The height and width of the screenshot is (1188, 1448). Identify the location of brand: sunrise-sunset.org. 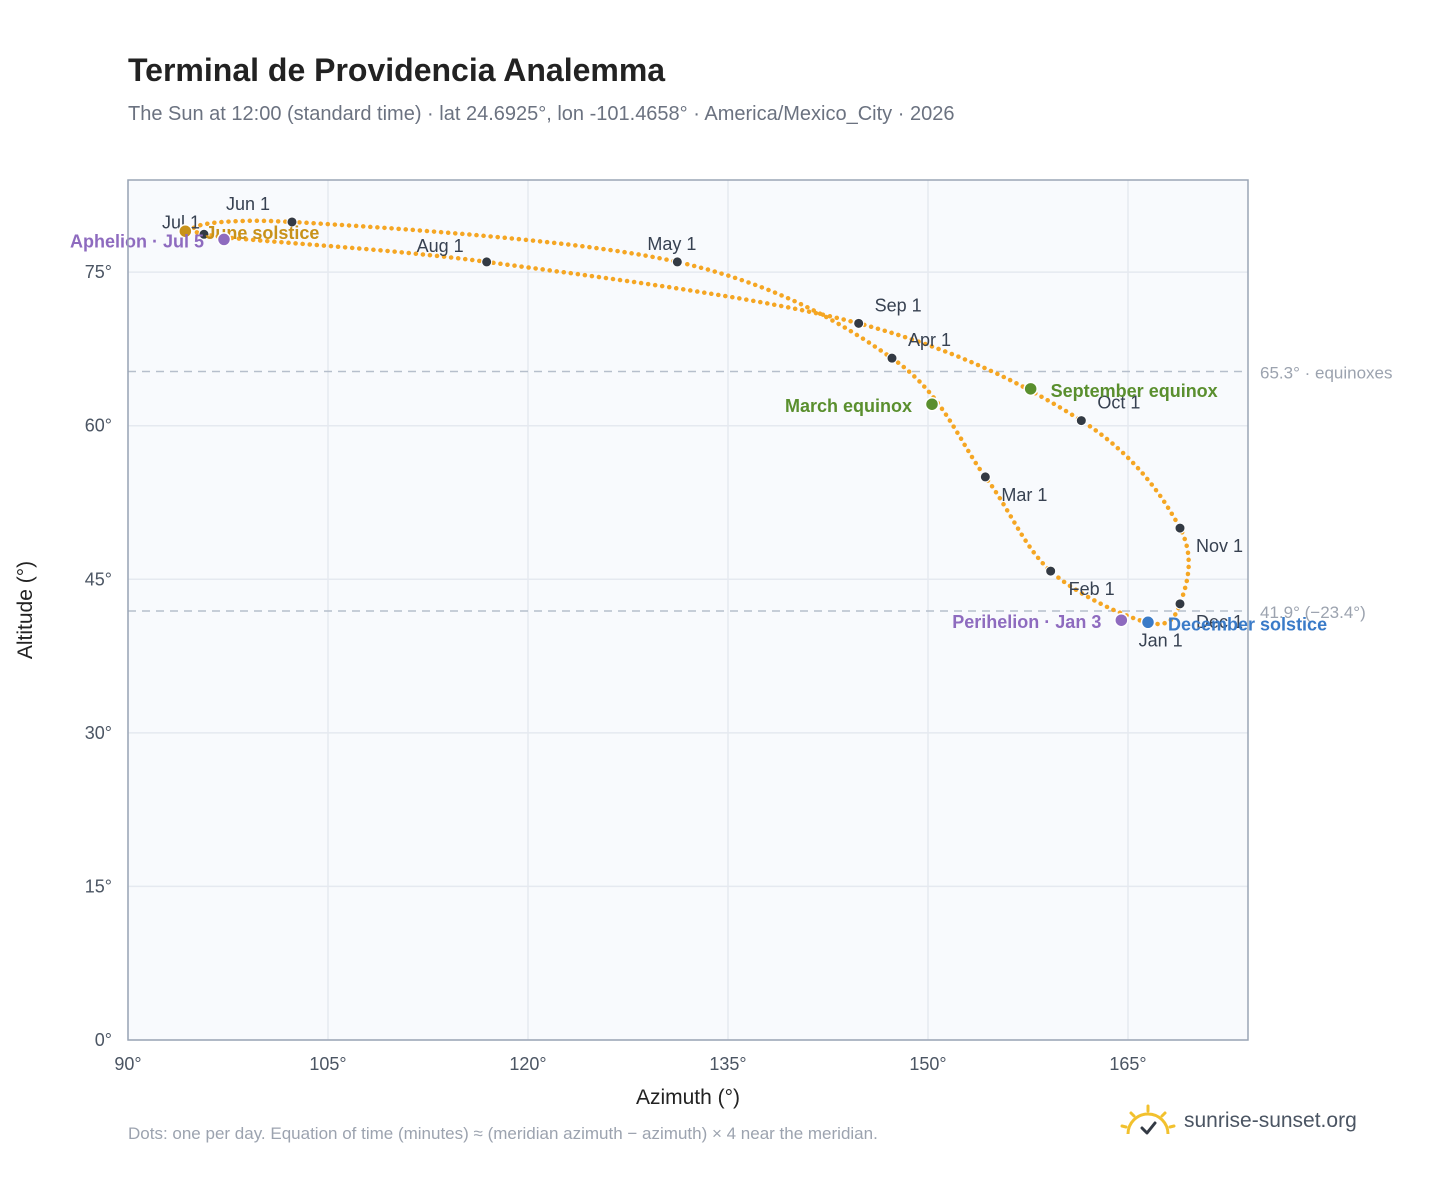
(1238, 1121).